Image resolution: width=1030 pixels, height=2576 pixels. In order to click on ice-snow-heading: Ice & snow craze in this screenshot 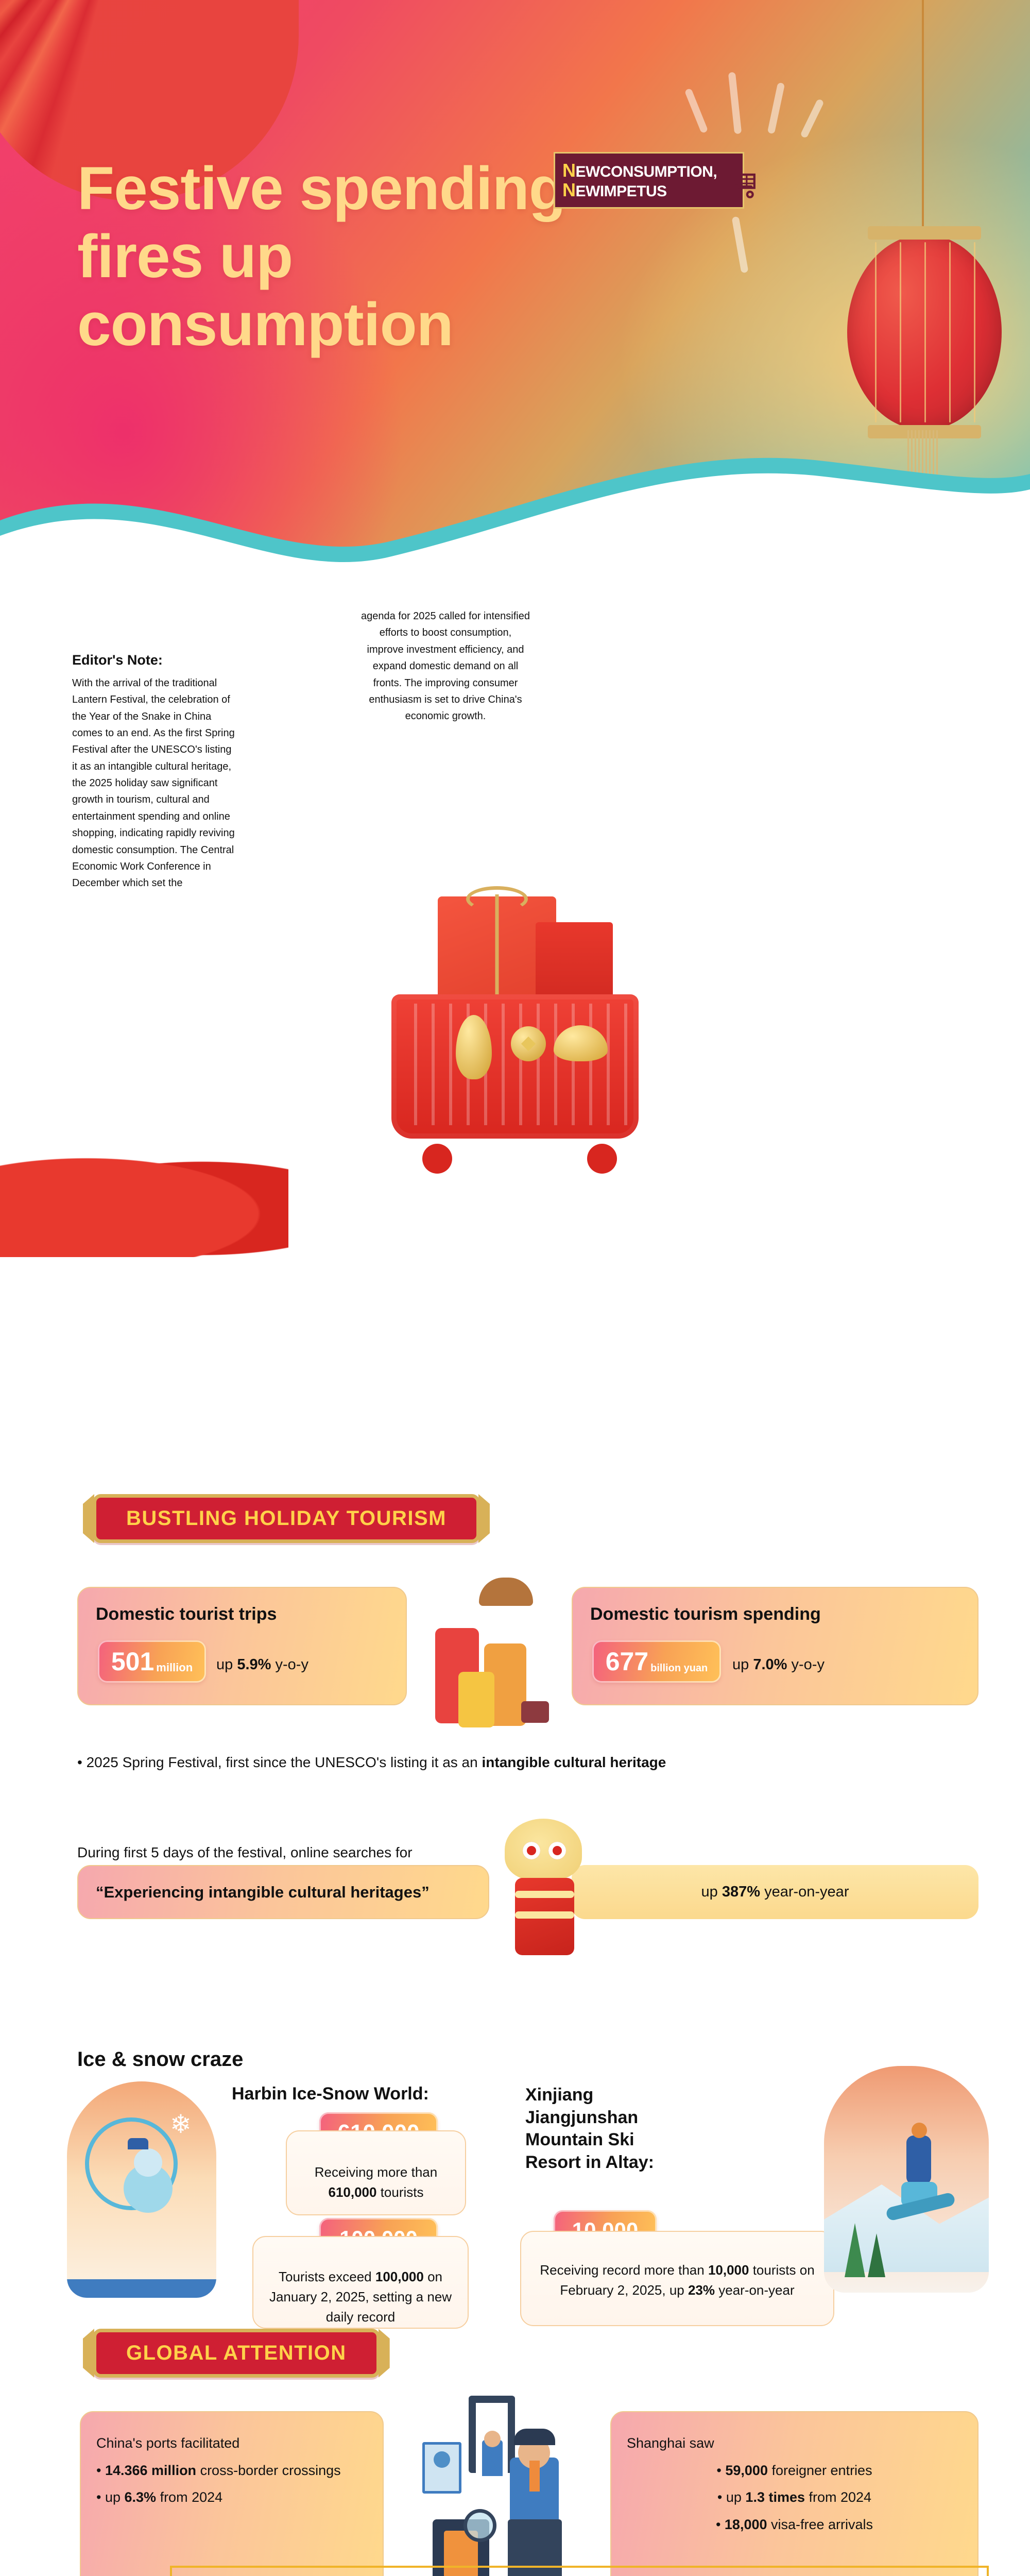, I will do `click(161, 2059)`.